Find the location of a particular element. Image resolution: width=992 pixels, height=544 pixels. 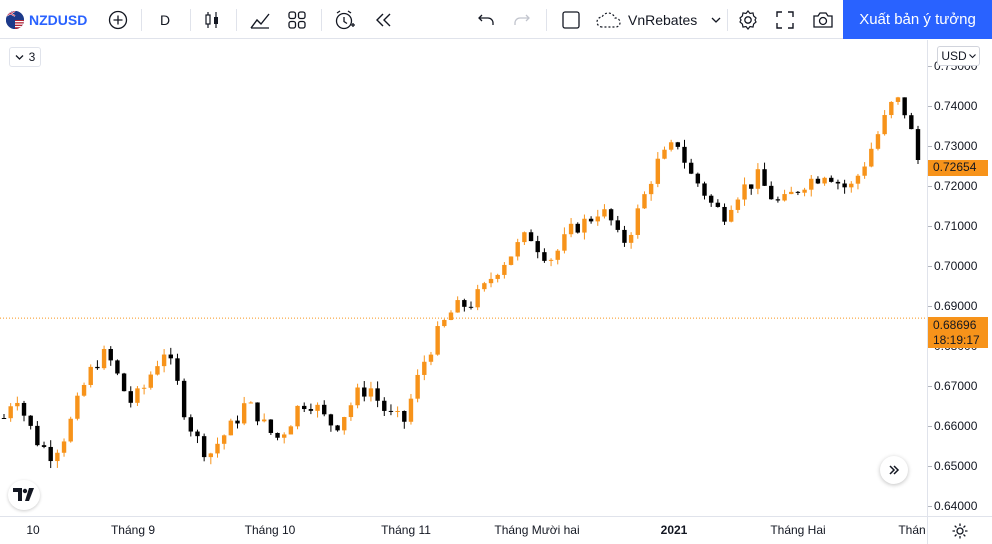

chart-style-button is located at coordinates (212, 19).